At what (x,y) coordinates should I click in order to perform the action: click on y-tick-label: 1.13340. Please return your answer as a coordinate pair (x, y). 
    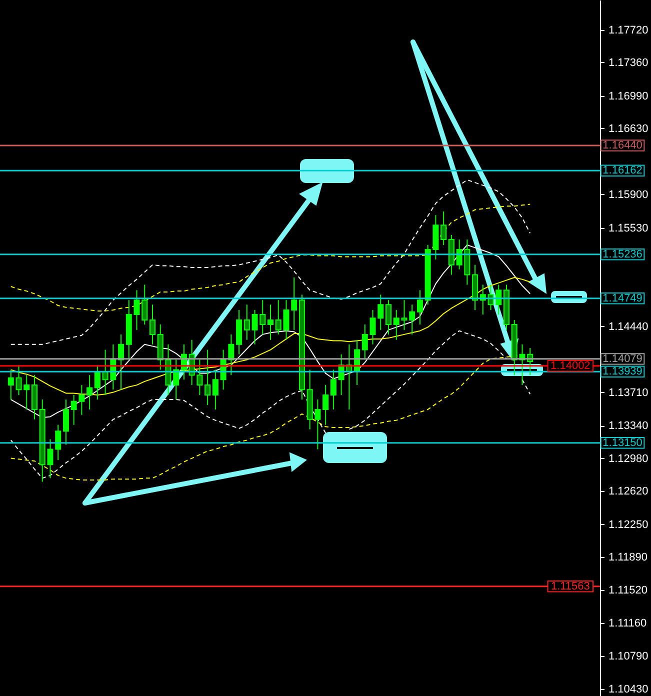
    Looking at the image, I should click on (628, 426).